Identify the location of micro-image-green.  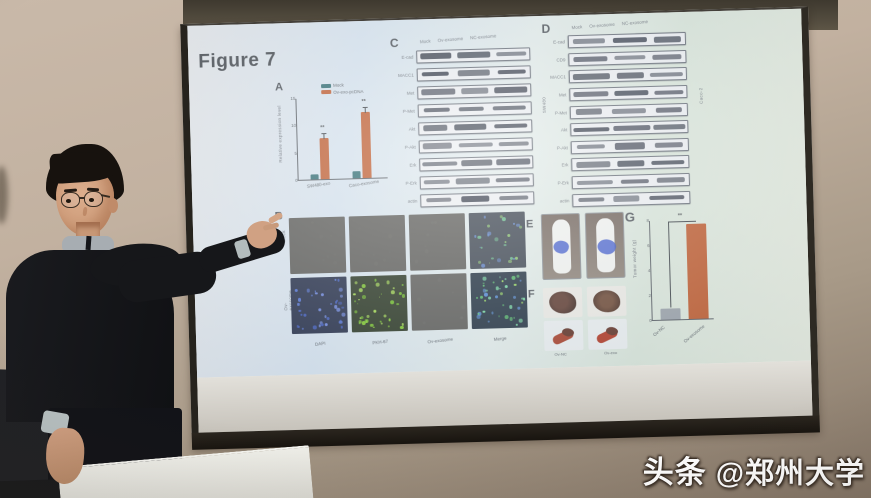
(379, 303).